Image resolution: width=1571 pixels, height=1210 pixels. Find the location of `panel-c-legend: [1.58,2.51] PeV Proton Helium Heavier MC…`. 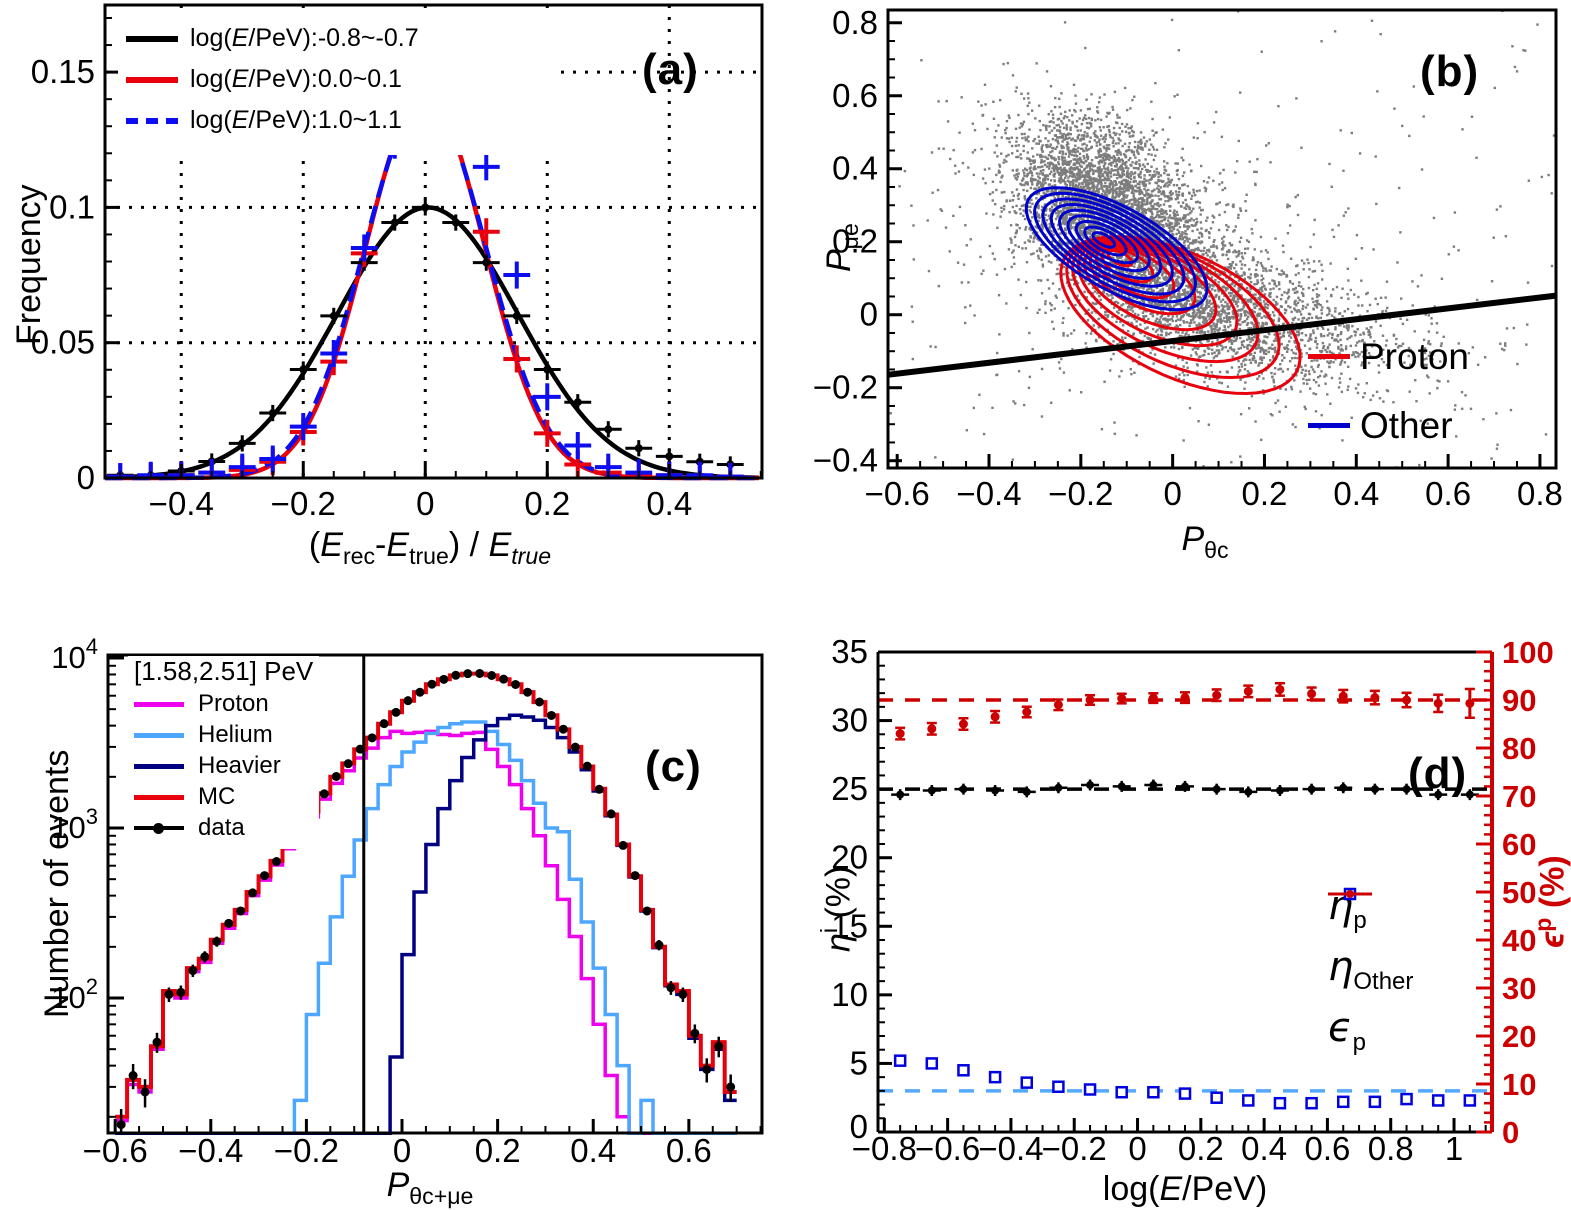

panel-c-legend: [1.58,2.51] PeV Proton Helium Heavier MC… is located at coordinates (224, 752).